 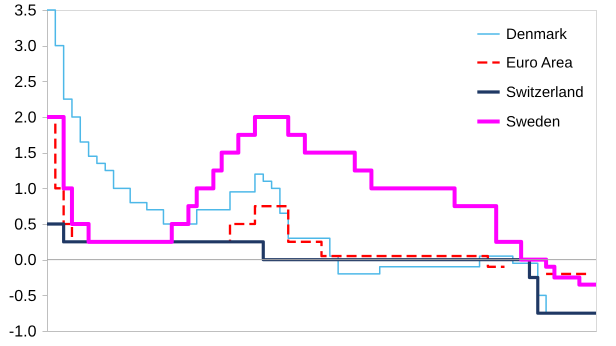 What do you see at coordinates (22, 296) in the screenshot?
I see `y-tick-label: -0.5` at bounding box center [22, 296].